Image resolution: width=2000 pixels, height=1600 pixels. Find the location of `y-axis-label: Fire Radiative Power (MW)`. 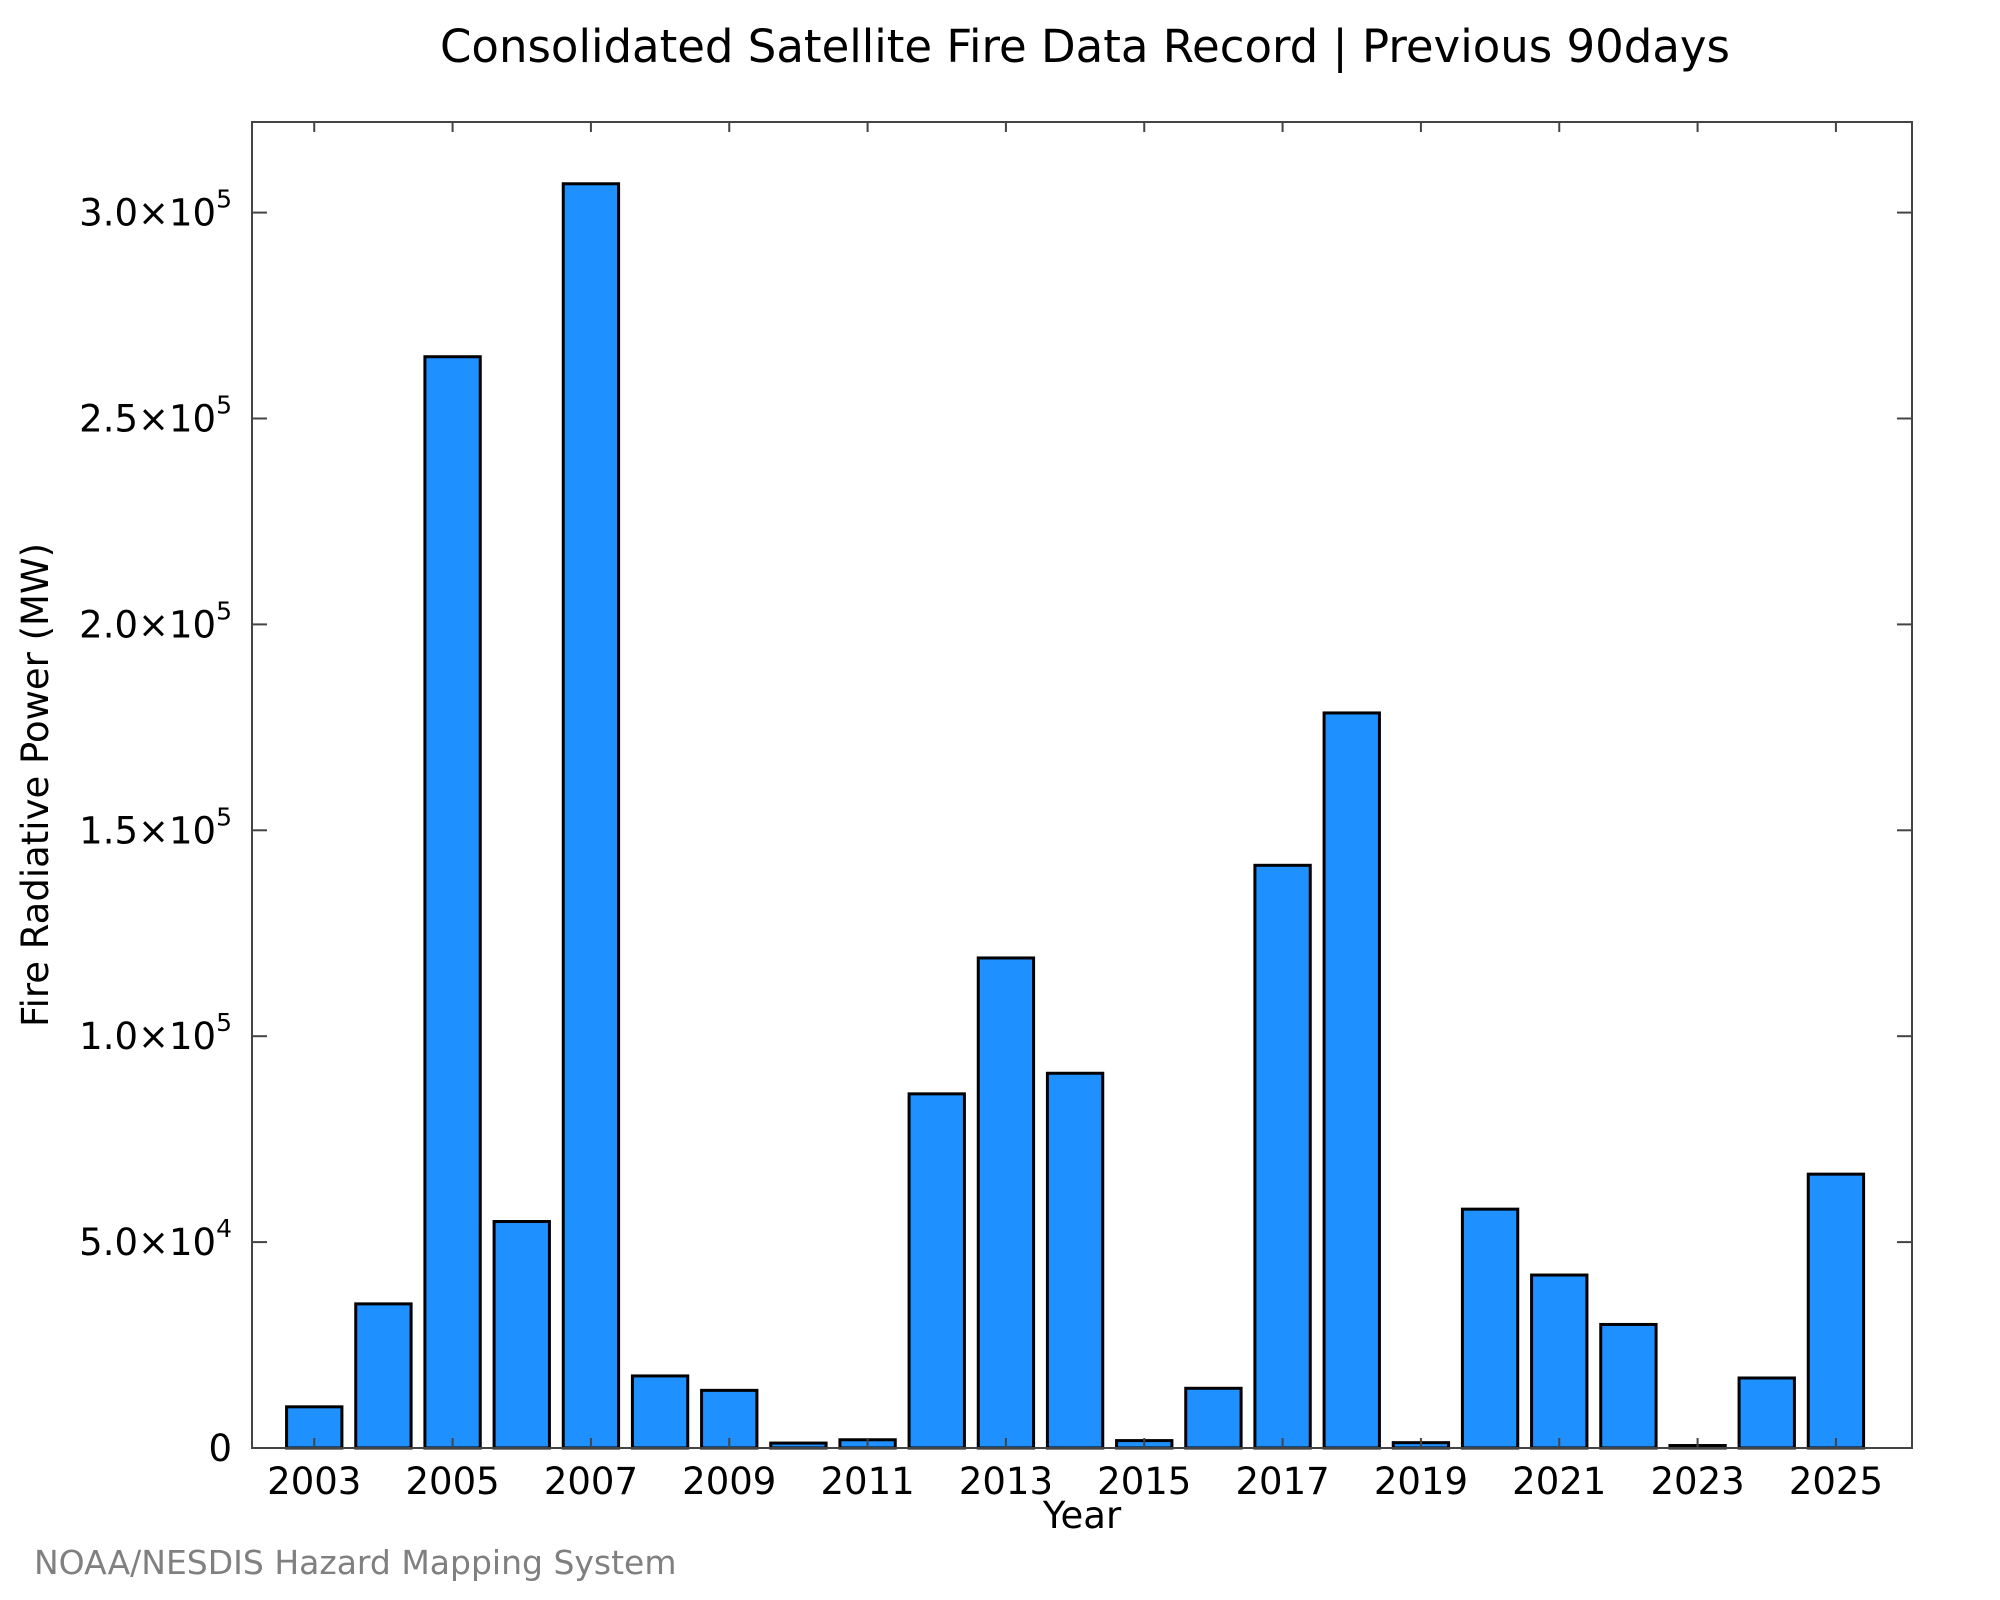

y-axis-label: Fire Radiative Power (MW) is located at coordinates (35, 785).